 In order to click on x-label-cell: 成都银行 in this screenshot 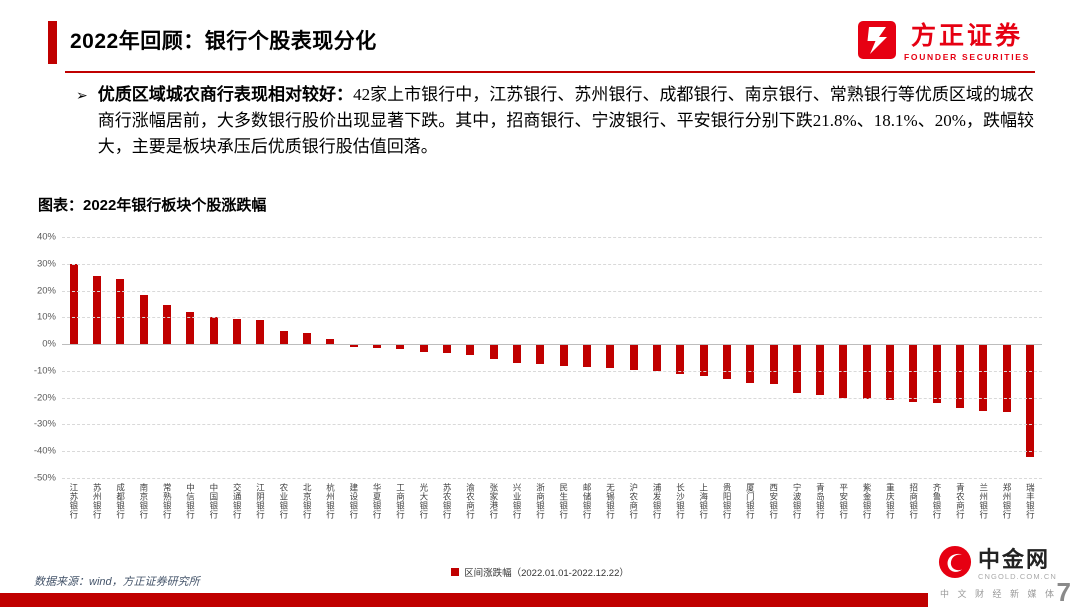, I will do `click(120, 516)`.